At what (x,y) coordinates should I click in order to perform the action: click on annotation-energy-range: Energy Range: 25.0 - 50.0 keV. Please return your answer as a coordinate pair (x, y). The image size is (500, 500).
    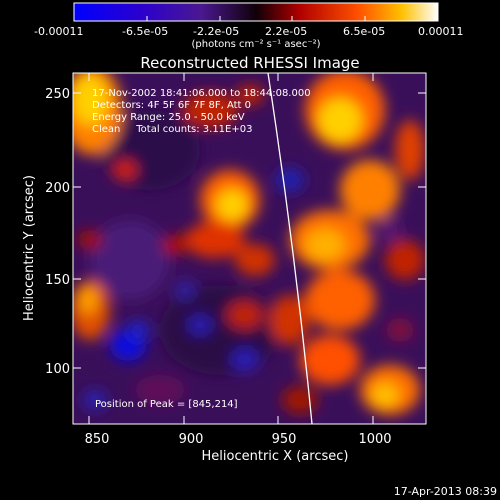
    Looking at the image, I should click on (168, 117).